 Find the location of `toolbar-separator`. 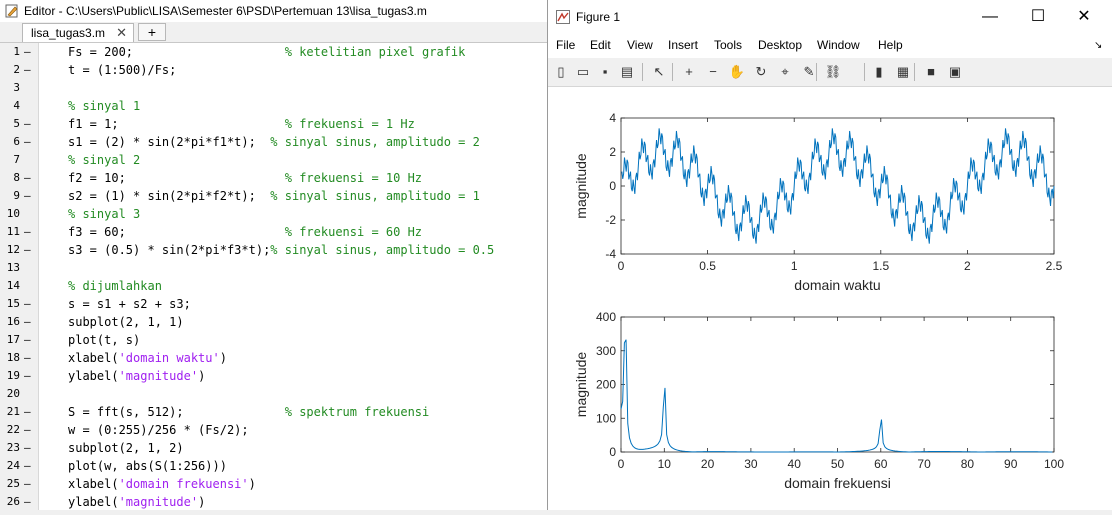

toolbar-separator is located at coordinates (642, 72).